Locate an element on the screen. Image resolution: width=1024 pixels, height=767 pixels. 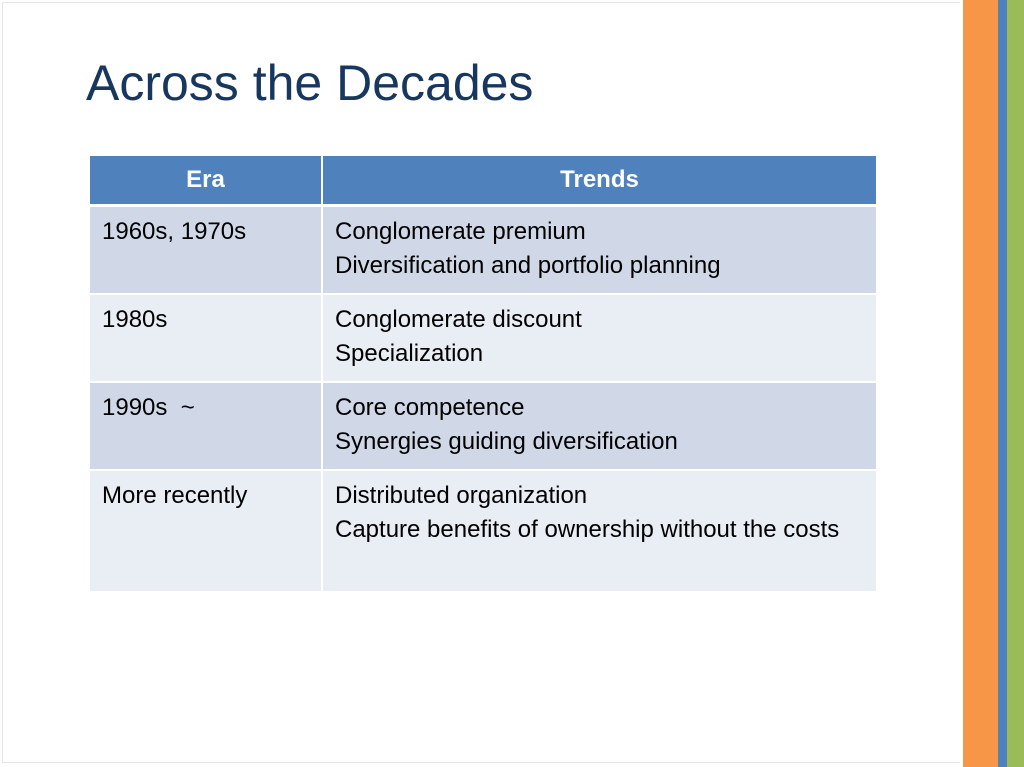
trends-cell: Conglomerate discount Specialization is located at coordinates (599, 338).